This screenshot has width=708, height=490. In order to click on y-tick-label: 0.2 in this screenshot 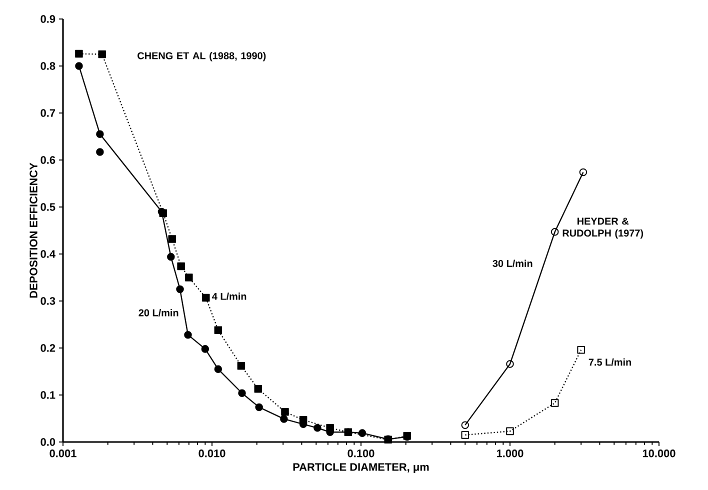, I will do `click(48, 348)`.